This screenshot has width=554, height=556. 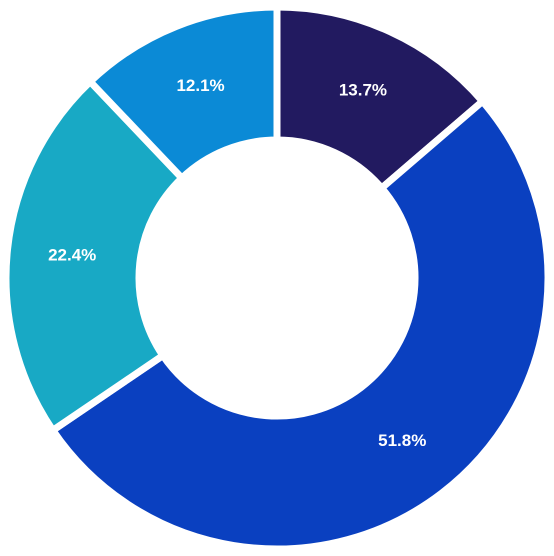 I want to click on data-label: 13.7%, so click(x=363, y=89).